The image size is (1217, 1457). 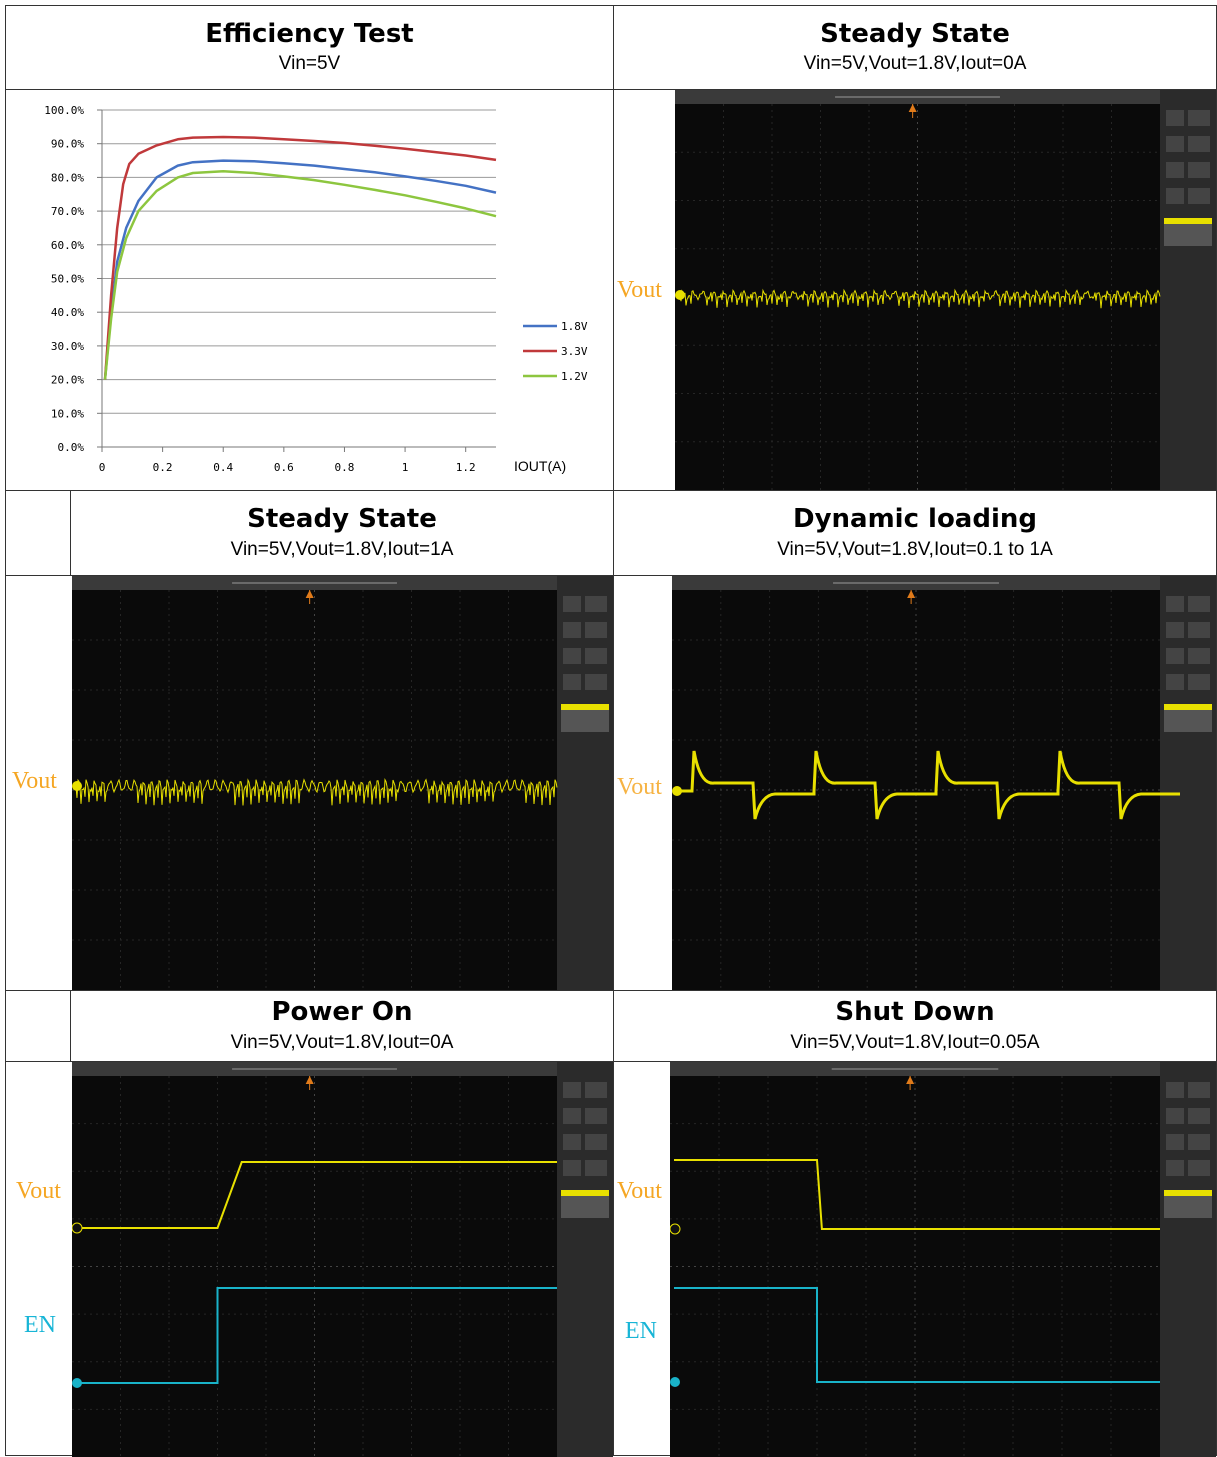 I want to click on dynamic-scope-screen, so click(x=944, y=783).